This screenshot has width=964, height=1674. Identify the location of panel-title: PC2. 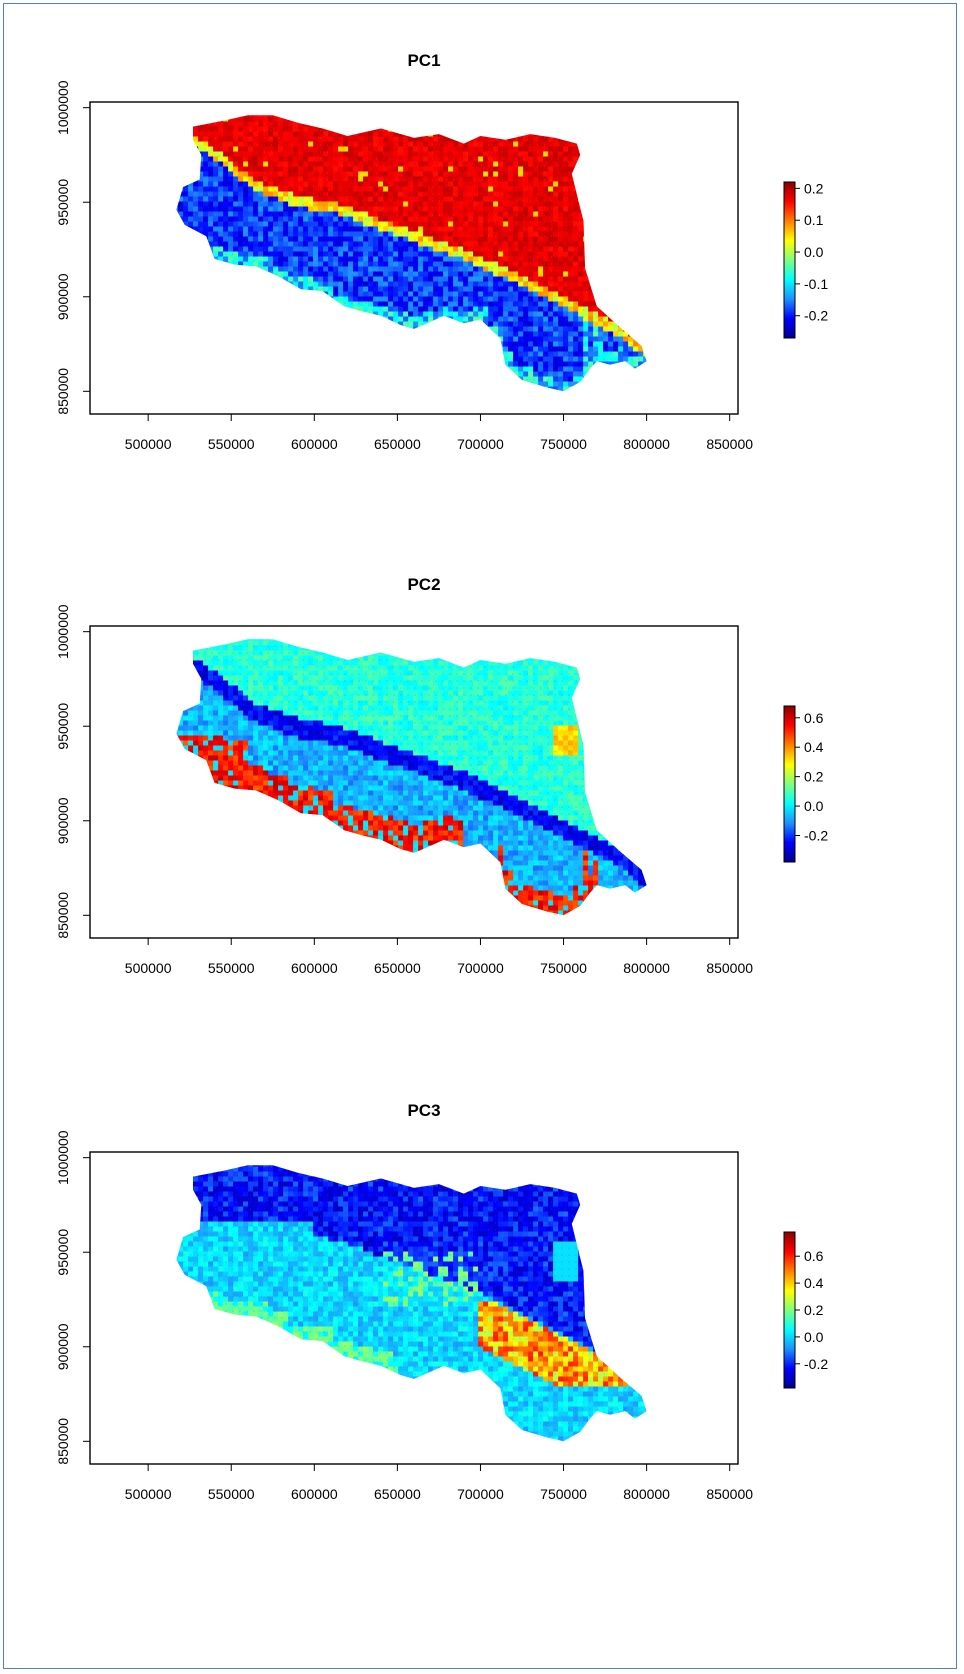
(423, 584).